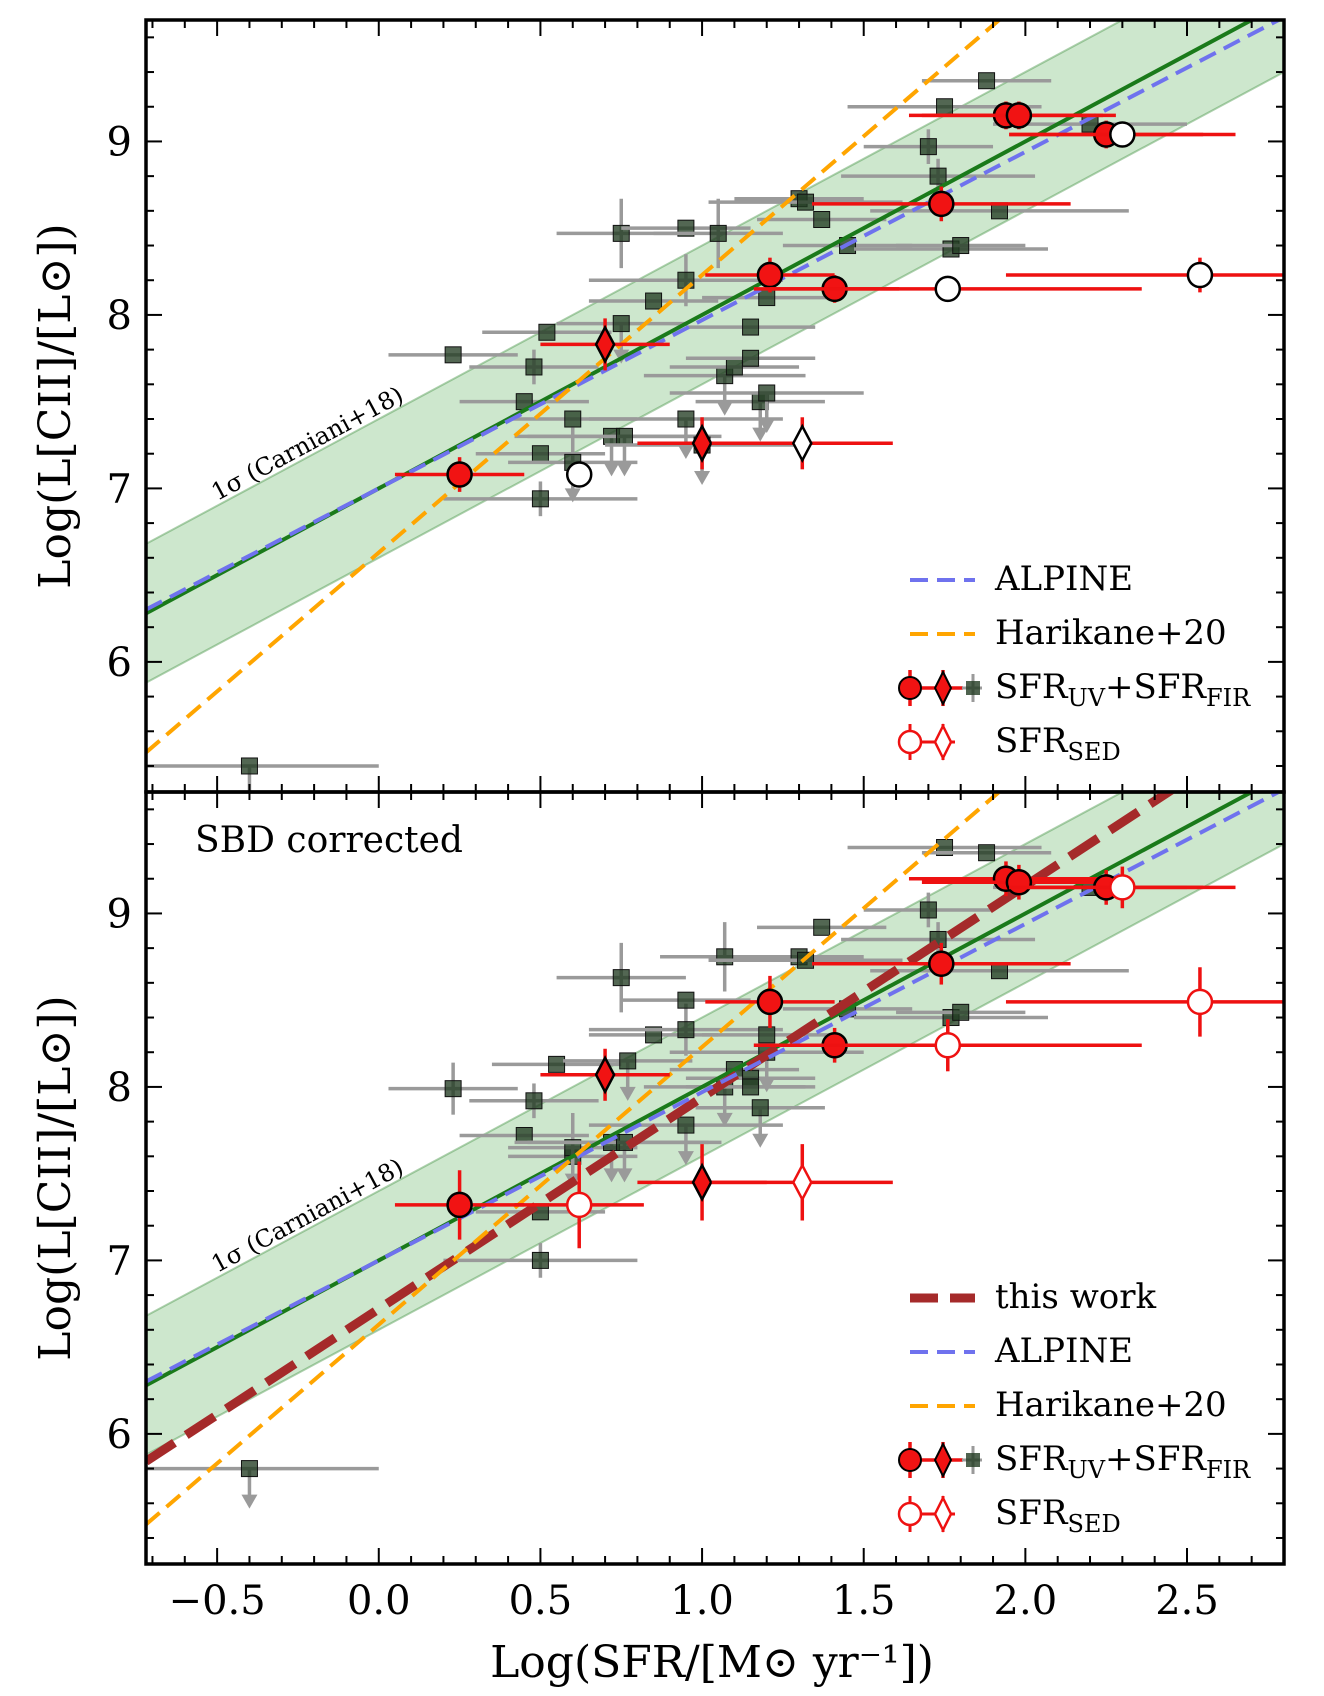 The width and height of the screenshot is (1324, 1696). I want to click on y-tick-label: 9, so click(119, 914).